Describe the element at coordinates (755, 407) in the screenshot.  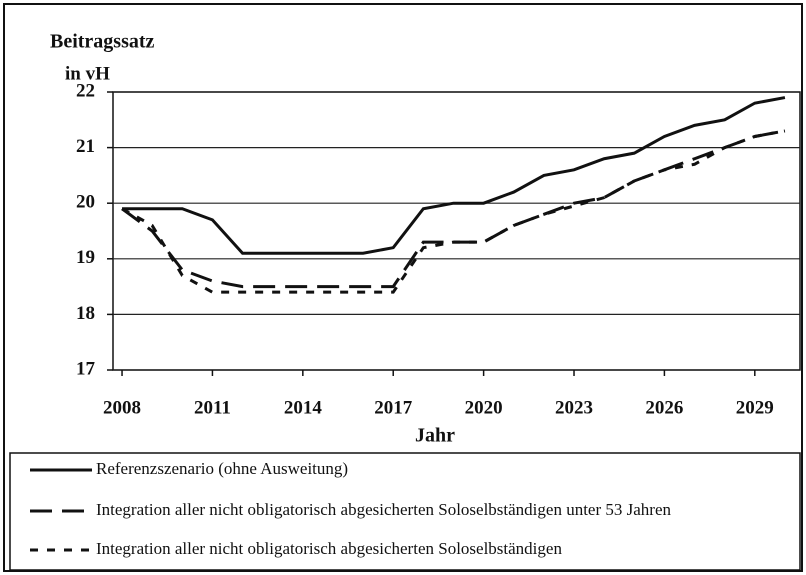
I see `x-tick-label: 2029` at that location.